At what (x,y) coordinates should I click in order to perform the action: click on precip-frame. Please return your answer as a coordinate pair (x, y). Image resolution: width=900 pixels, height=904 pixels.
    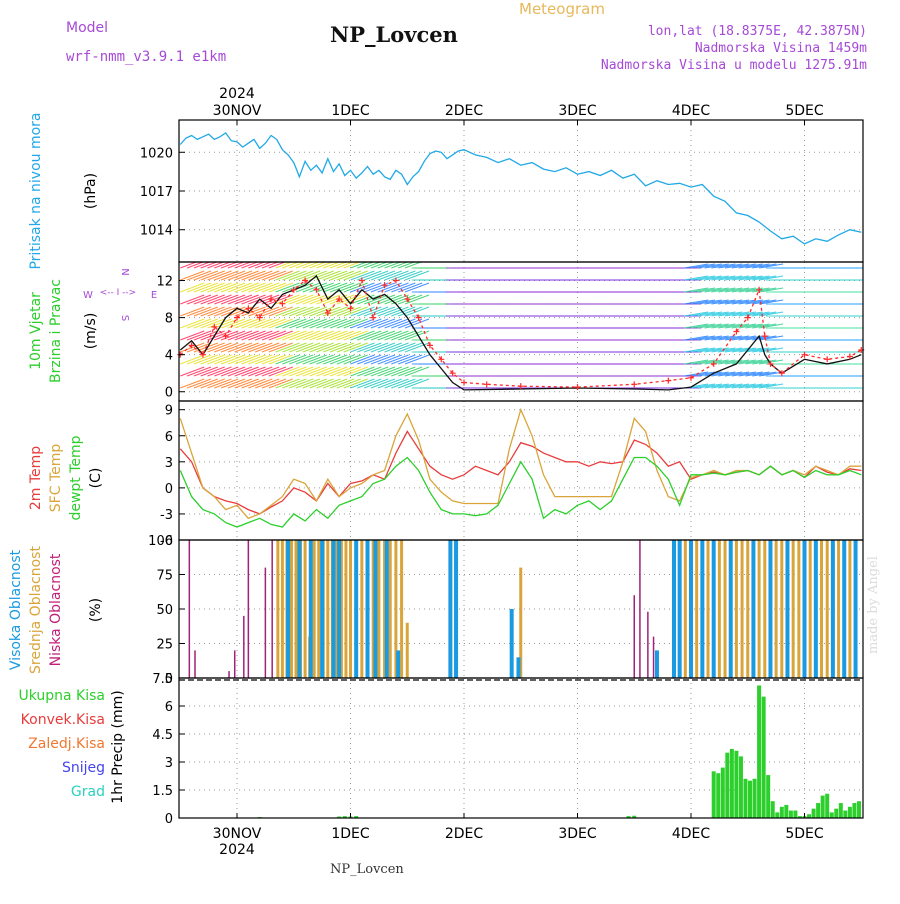
    Looking at the image, I should click on (521, 748).